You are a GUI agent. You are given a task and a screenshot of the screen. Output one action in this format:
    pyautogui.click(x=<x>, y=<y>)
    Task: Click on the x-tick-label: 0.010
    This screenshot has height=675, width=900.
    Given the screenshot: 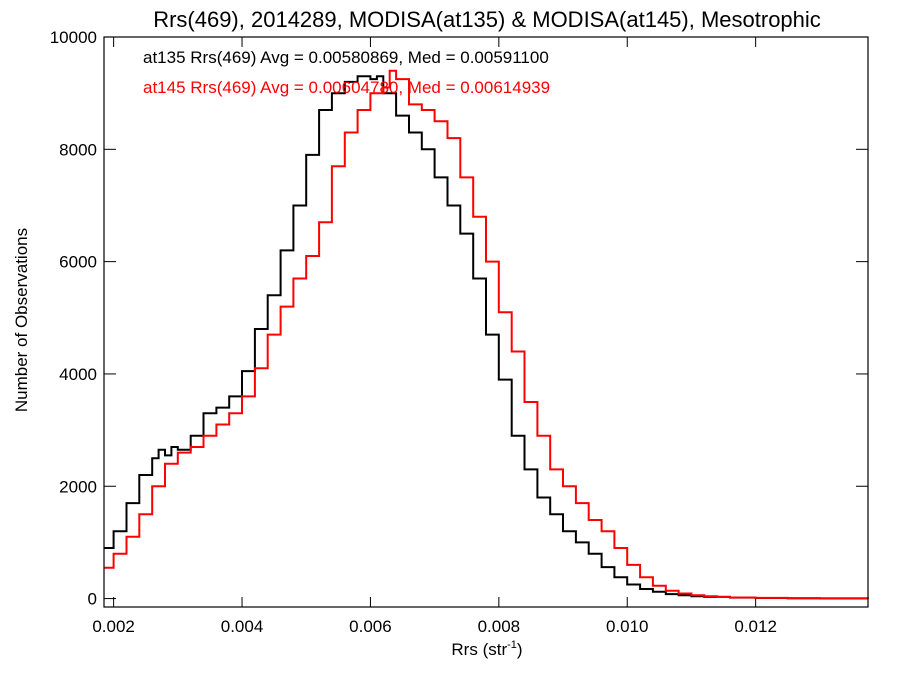 What is the action you would take?
    pyautogui.click(x=627, y=626)
    